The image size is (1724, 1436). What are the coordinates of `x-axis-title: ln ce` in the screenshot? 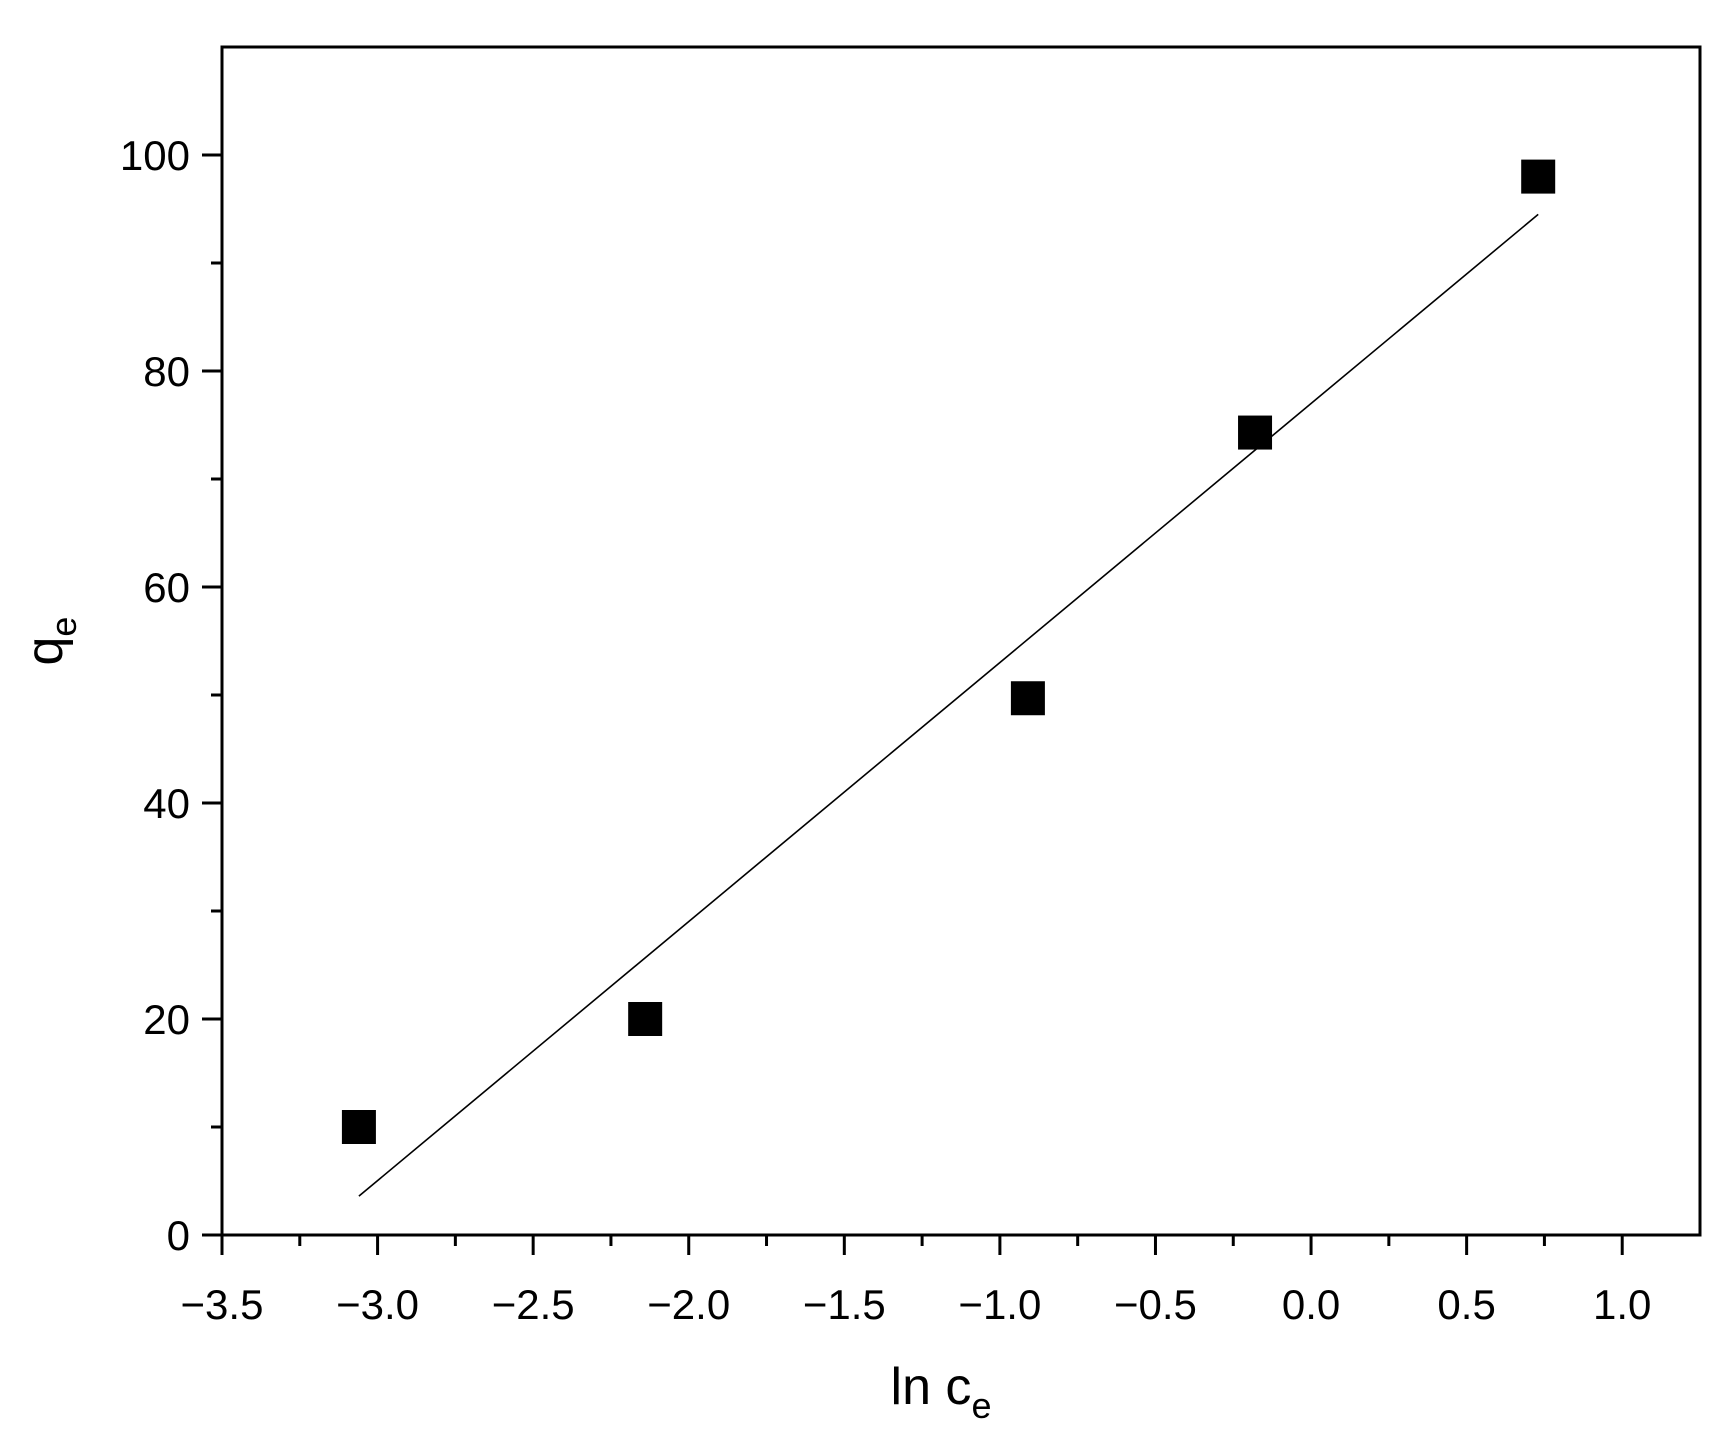 It's located at (941, 1392).